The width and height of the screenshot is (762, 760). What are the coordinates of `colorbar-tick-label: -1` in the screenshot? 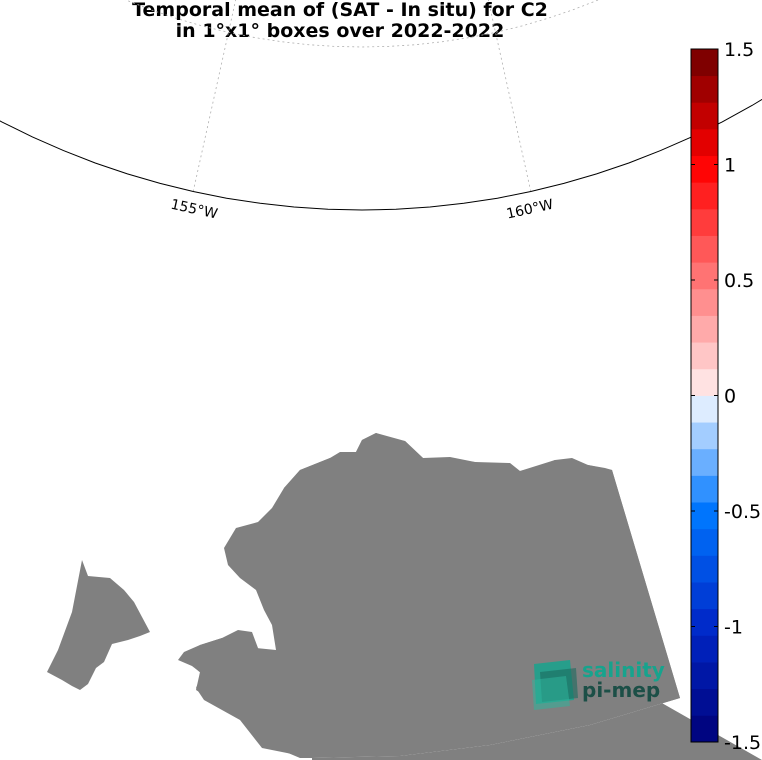 It's located at (733, 628).